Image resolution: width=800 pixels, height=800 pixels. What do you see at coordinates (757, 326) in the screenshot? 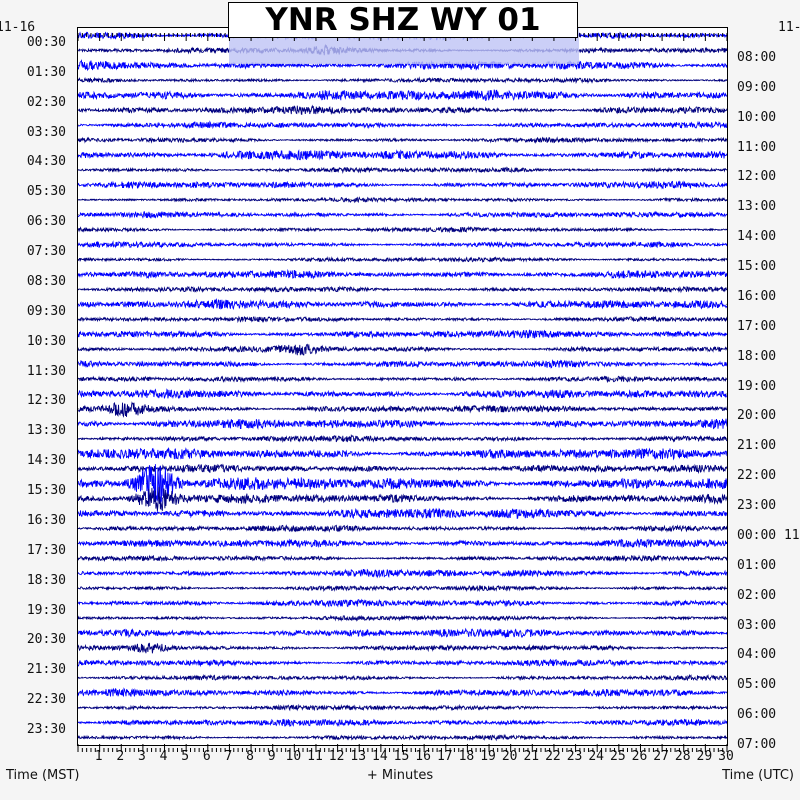
I see `right-hour-label: 17:00` at bounding box center [757, 326].